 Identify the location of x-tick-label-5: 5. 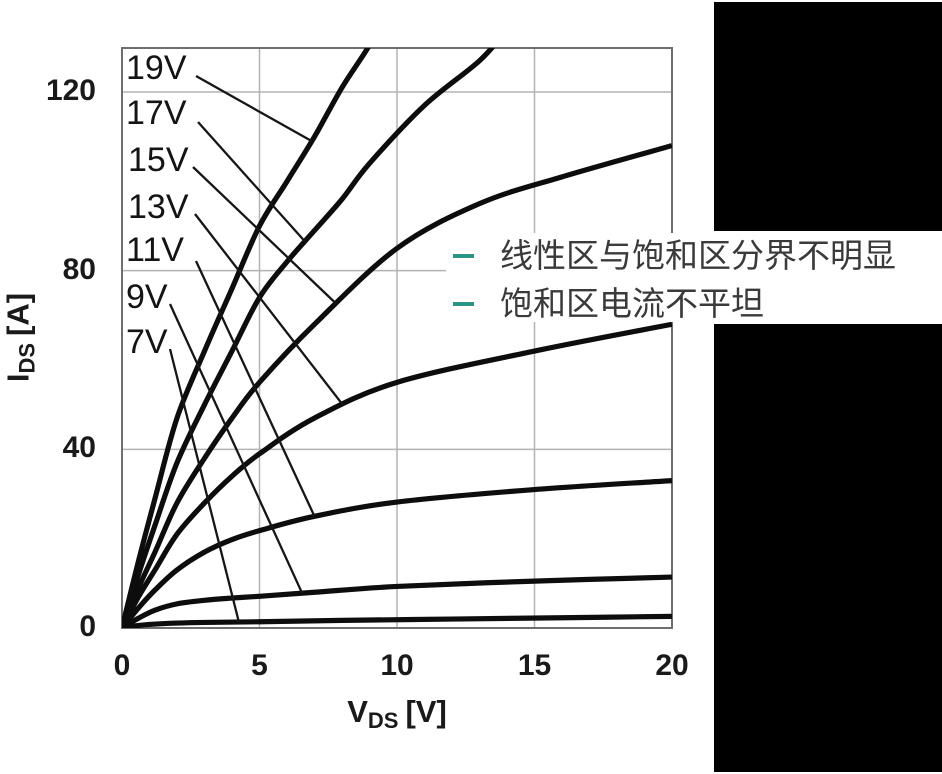
(259, 665).